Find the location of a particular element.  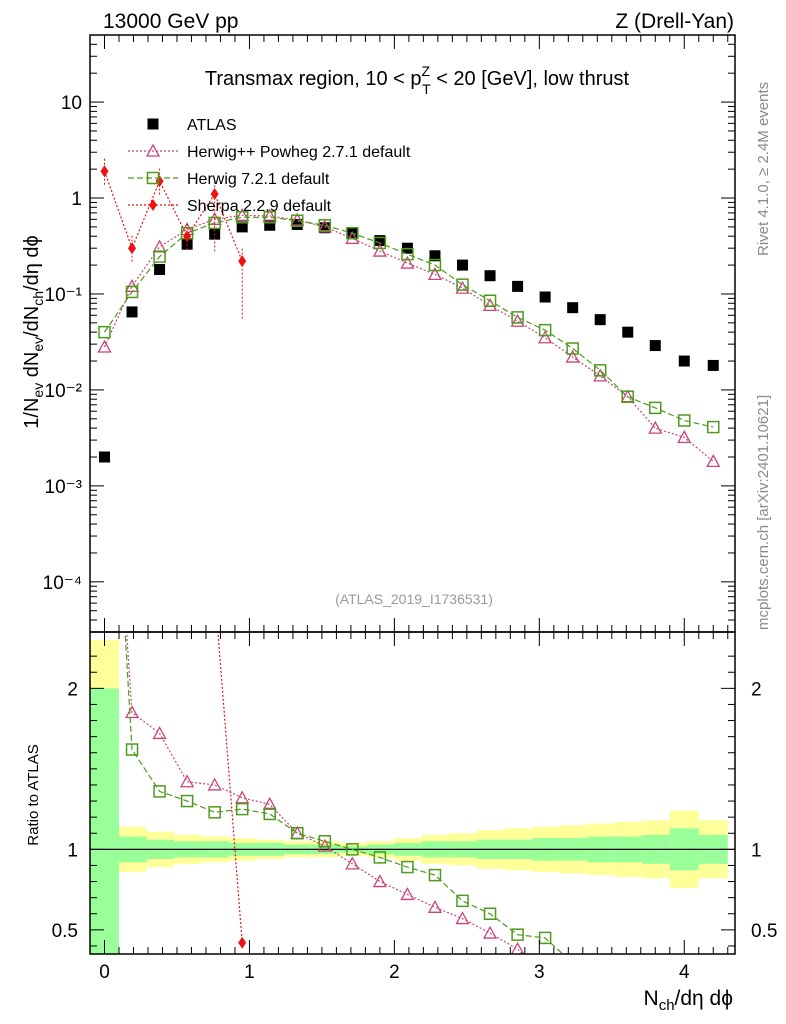

ratio-y-label-right: 1 is located at coordinates (756, 850).